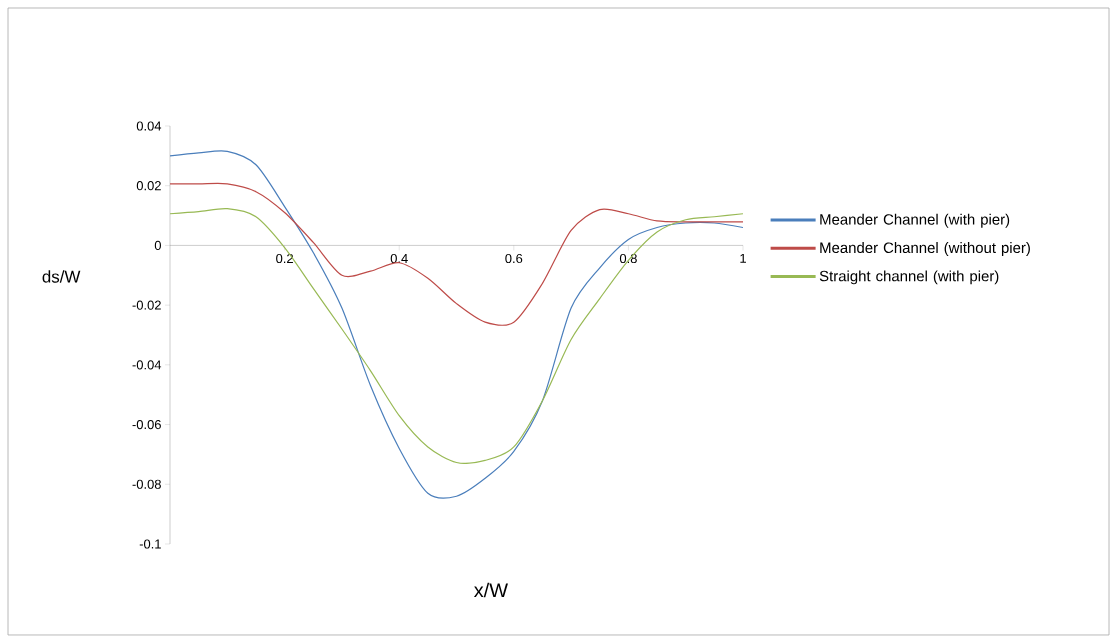 The width and height of the screenshot is (1117, 643). What do you see at coordinates (490, 590) in the screenshot?
I see `x-axis-title: x/W` at bounding box center [490, 590].